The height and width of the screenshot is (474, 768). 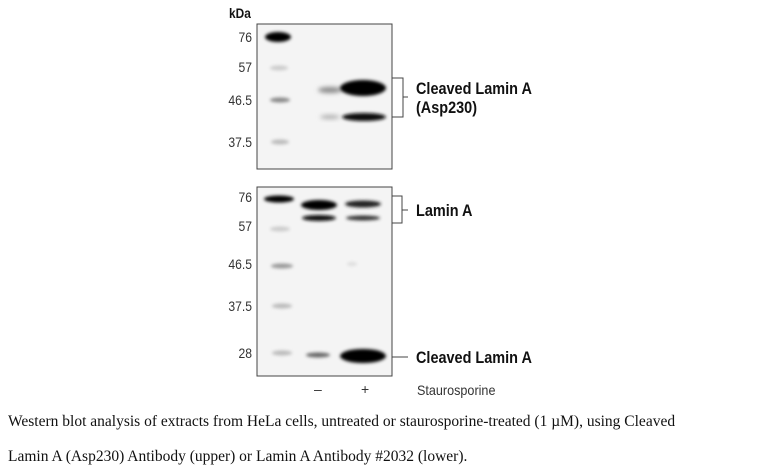 I want to click on unit-label: kDa, so click(x=240, y=13).